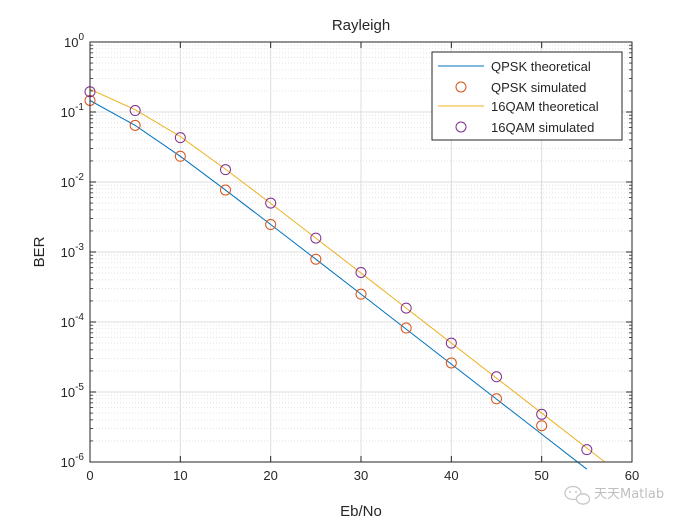 The width and height of the screenshot is (700, 525). I want to click on x-tick-label: 50, so click(541, 475).